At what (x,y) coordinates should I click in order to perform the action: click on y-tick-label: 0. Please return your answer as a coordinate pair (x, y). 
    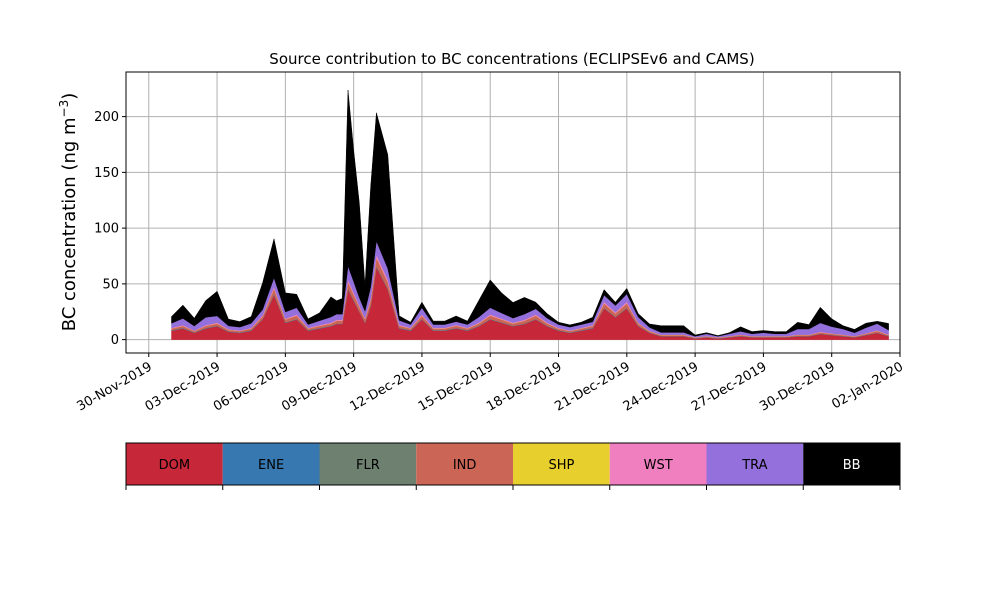
    Looking at the image, I should click on (115, 340).